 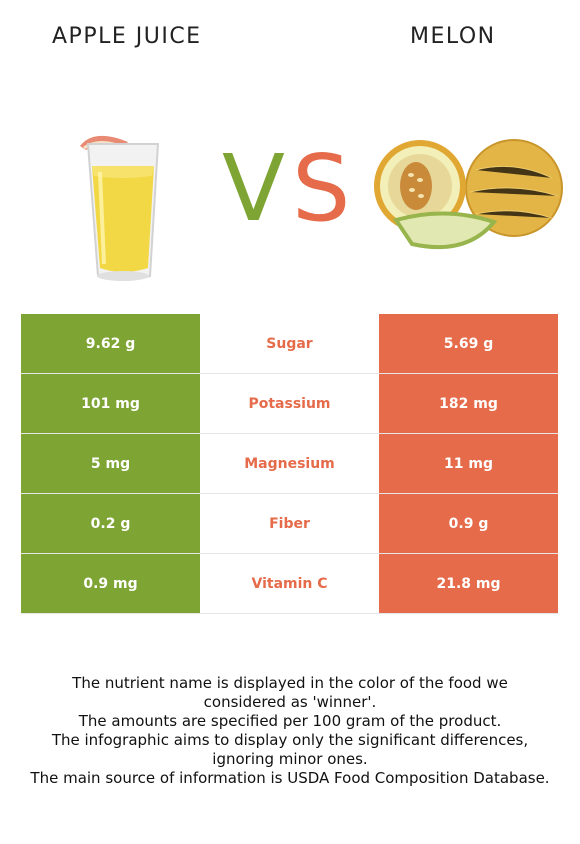 What do you see at coordinates (110, 463) in the screenshot?
I see `left-value: 5 mg` at bounding box center [110, 463].